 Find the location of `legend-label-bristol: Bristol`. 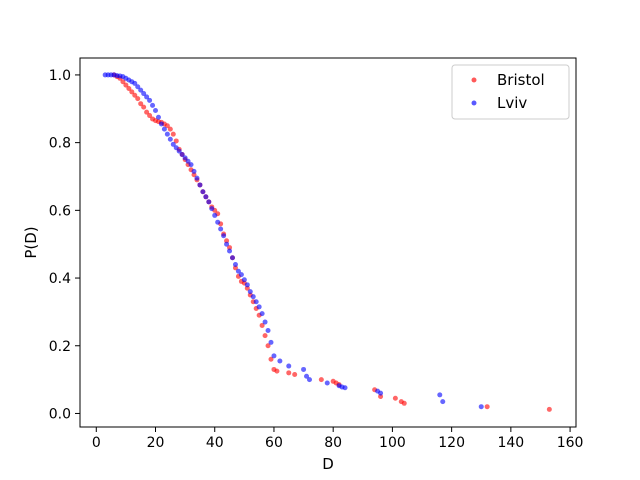

legend-label-bristol: Bristol is located at coordinates (521, 80).